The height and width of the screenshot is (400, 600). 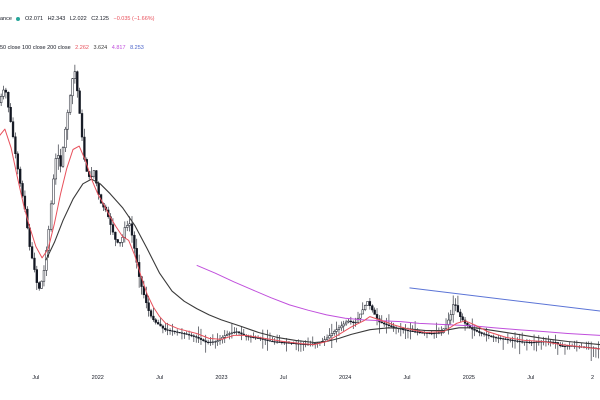 What do you see at coordinates (78, 19) in the screenshot?
I see `low-value: L2.022` at bounding box center [78, 19].